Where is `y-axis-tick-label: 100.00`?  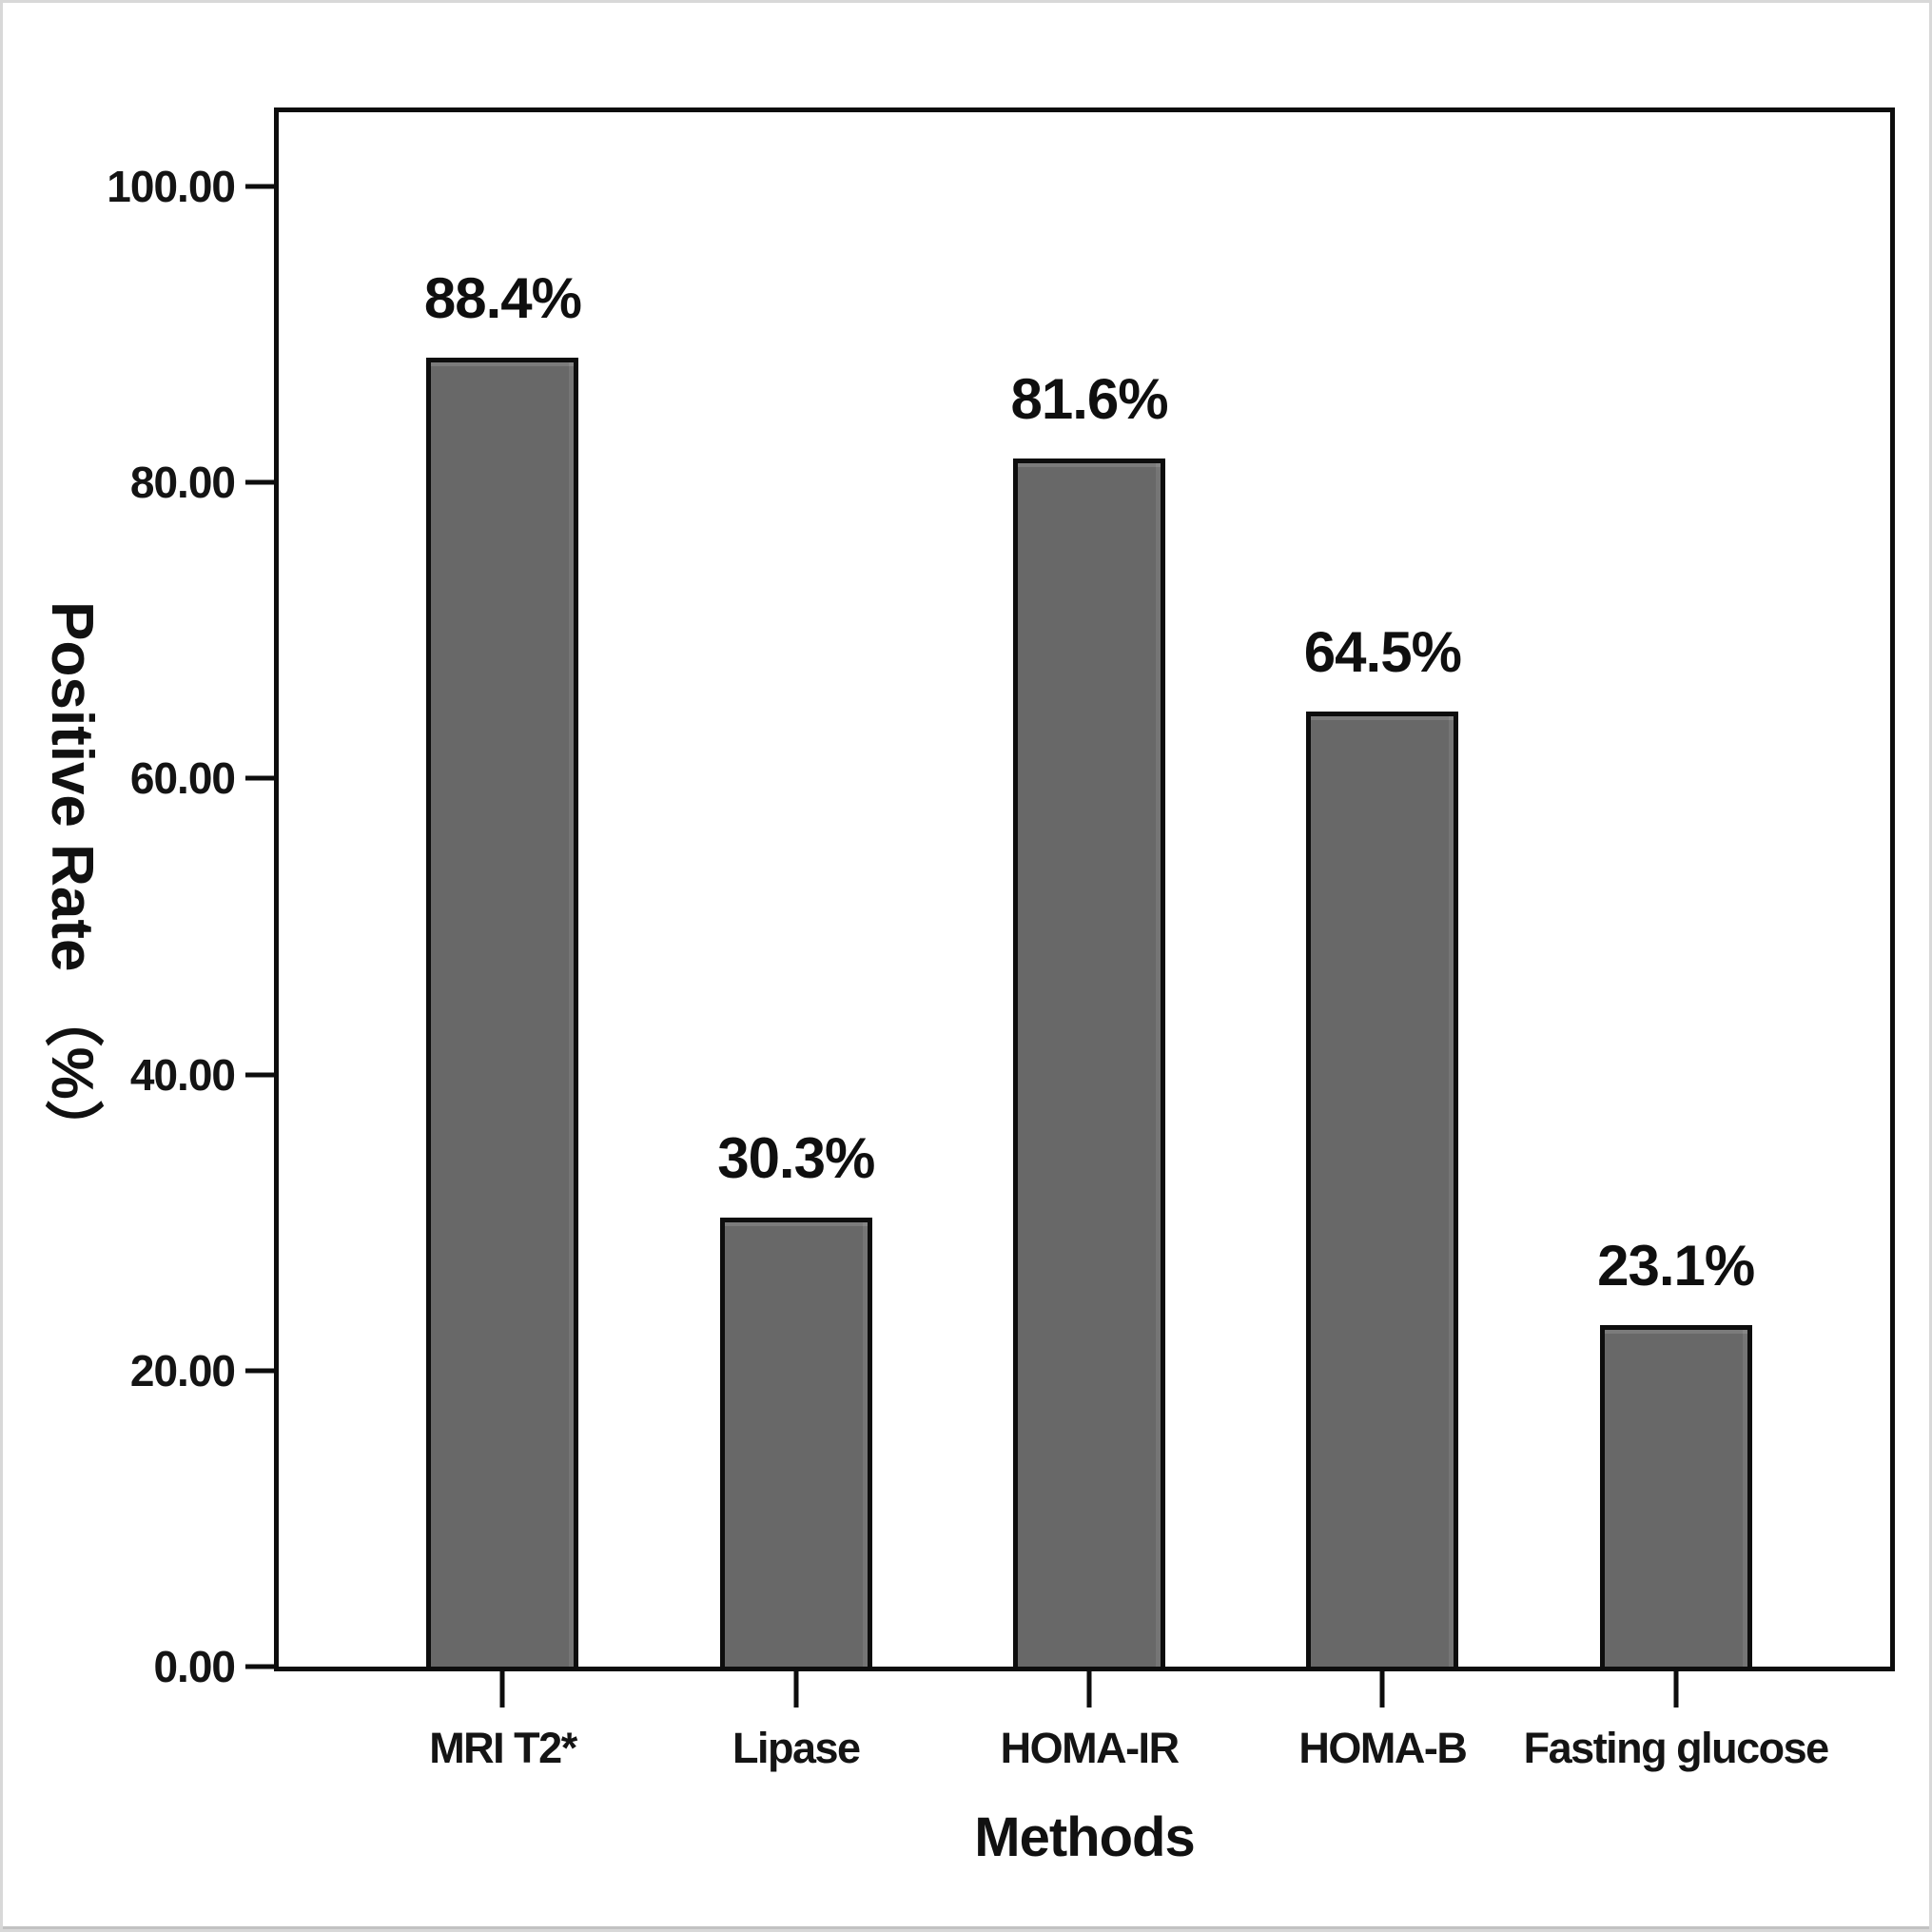
y-axis-tick-label: 100.00 is located at coordinates (171, 186).